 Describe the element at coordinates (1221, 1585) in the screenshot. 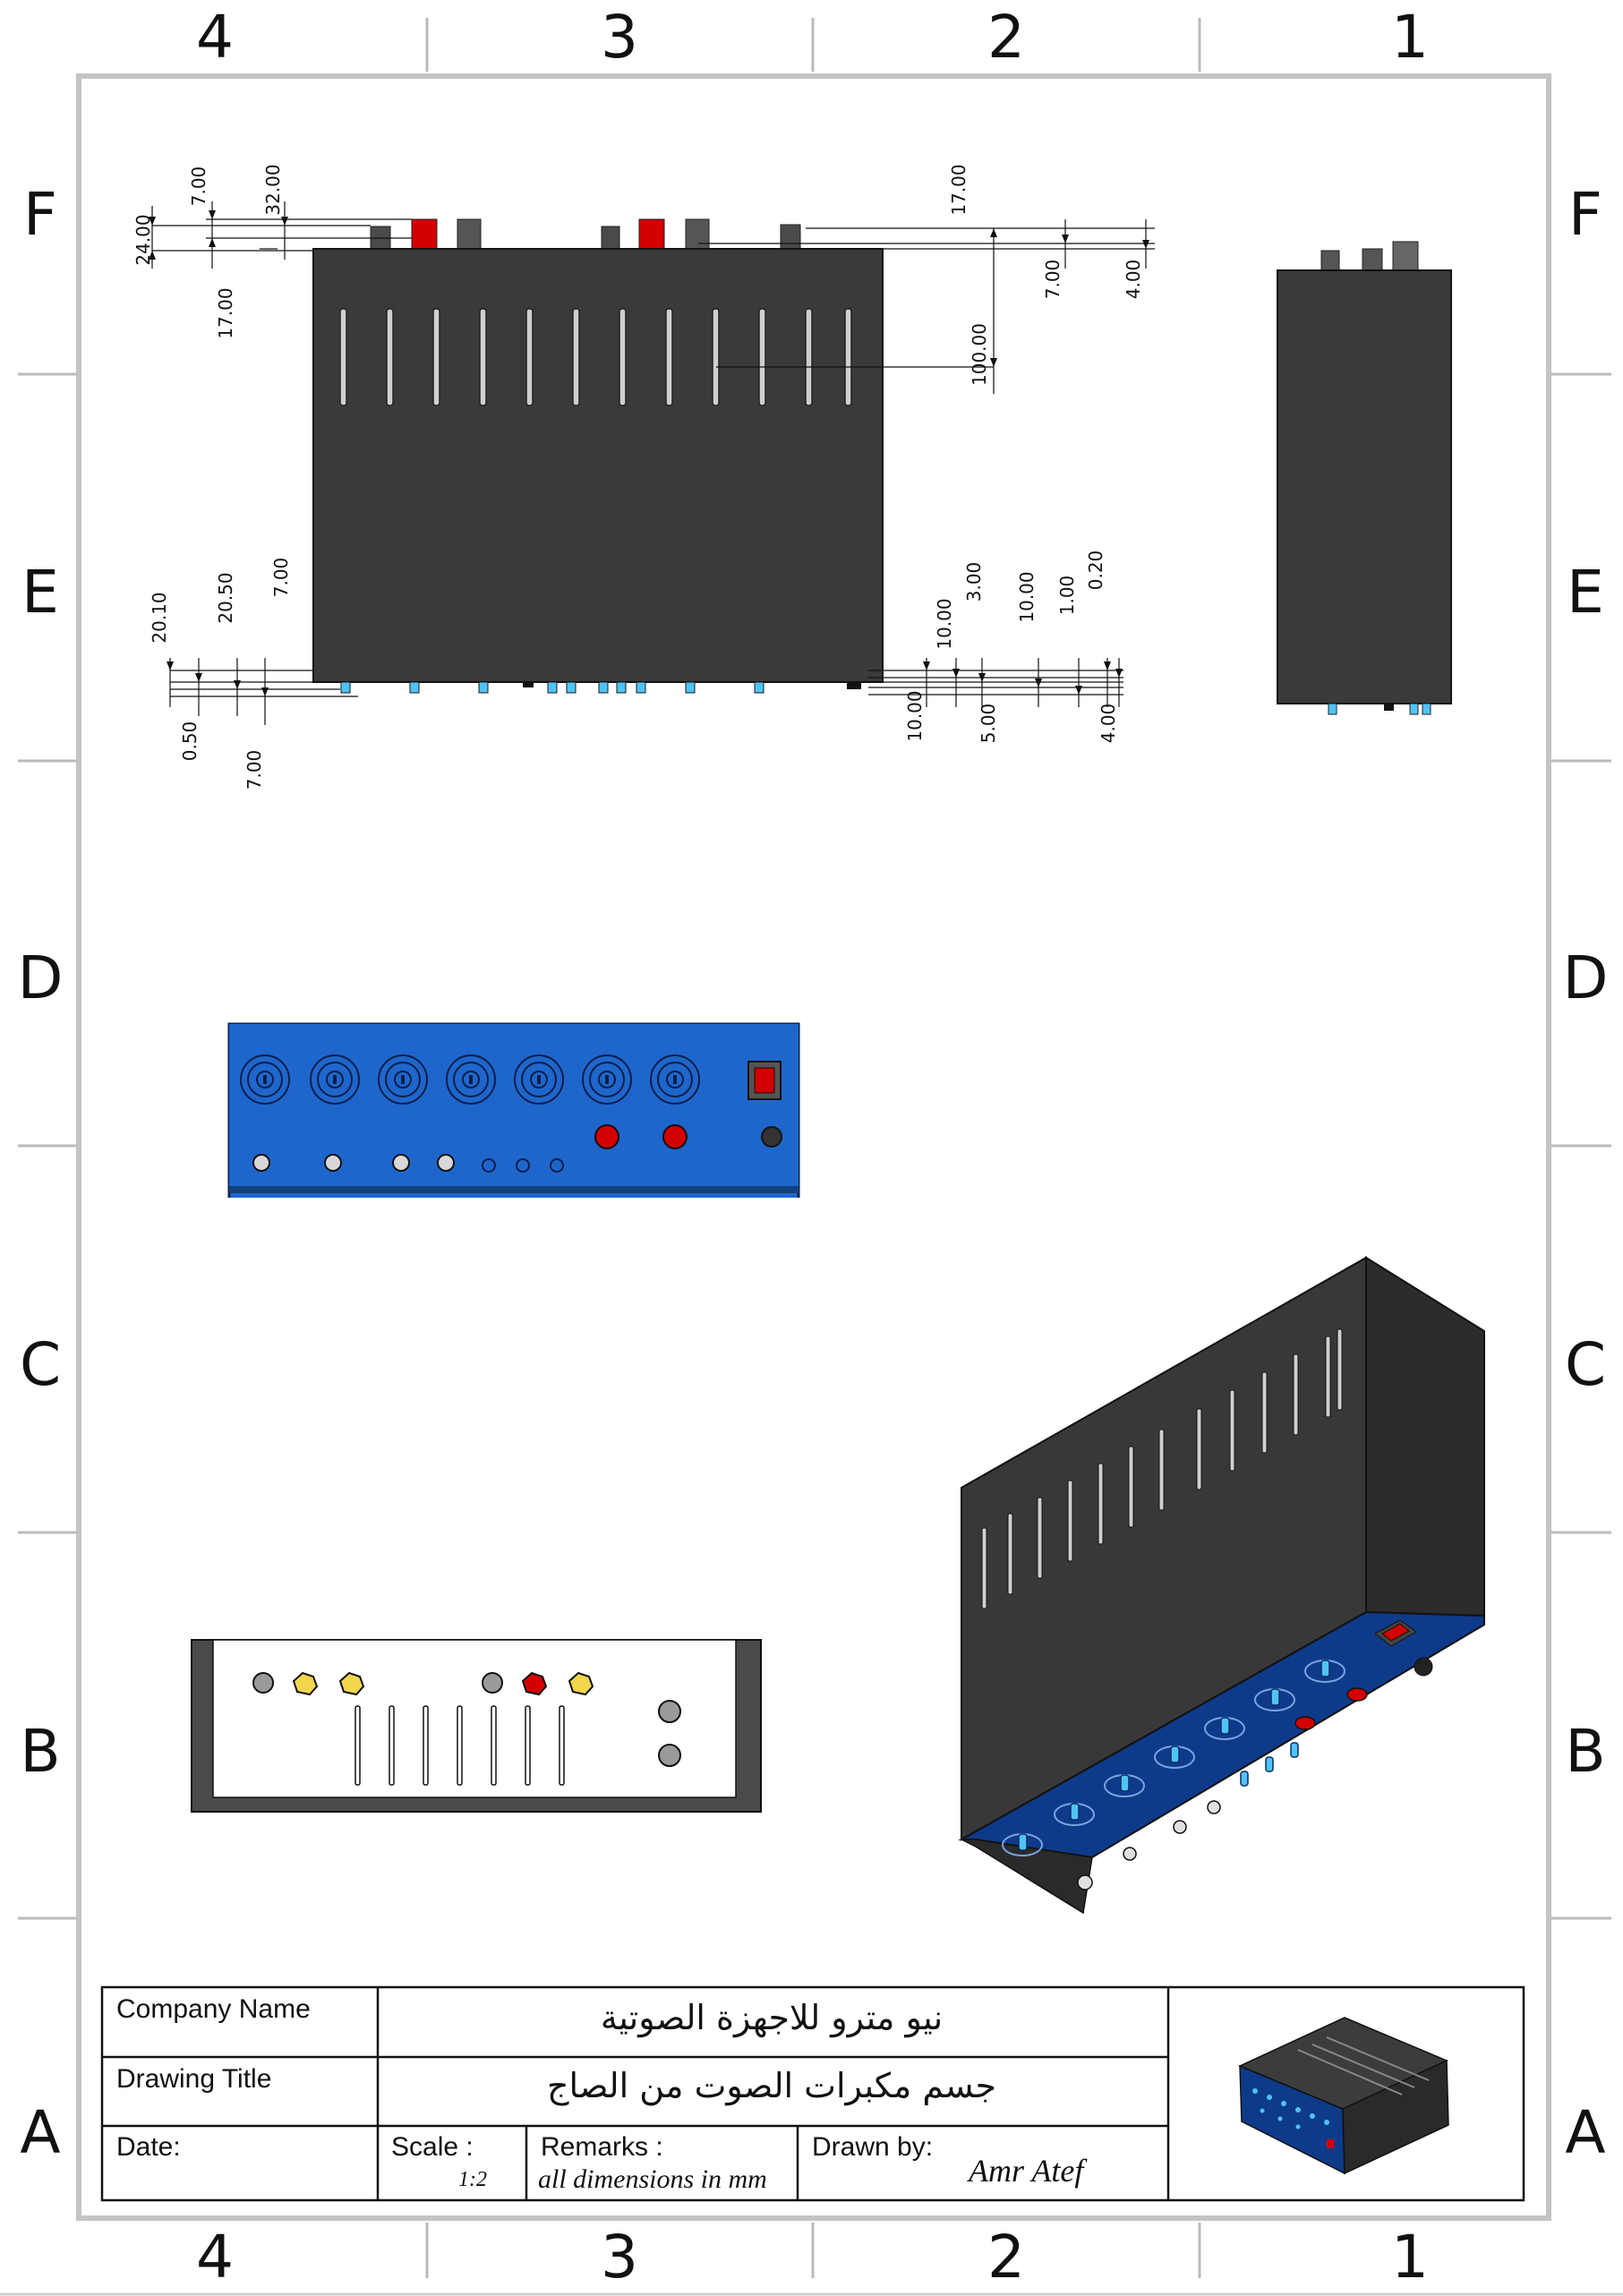

I see `isometric-view` at that location.